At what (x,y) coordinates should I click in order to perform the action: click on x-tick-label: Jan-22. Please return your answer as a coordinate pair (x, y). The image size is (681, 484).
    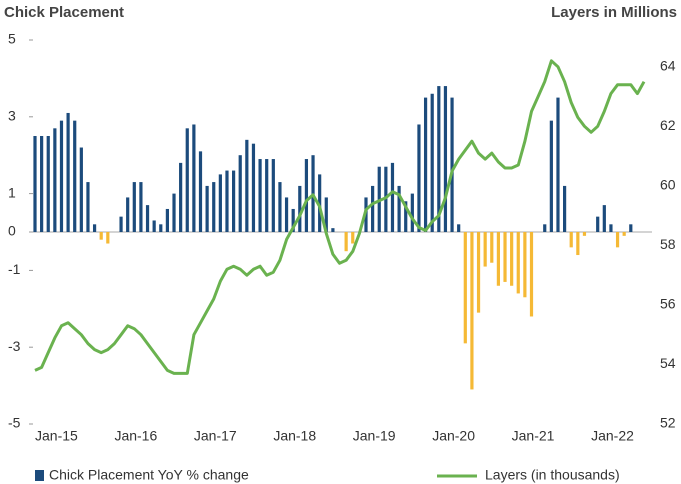
    Looking at the image, I should click on (612, 436).